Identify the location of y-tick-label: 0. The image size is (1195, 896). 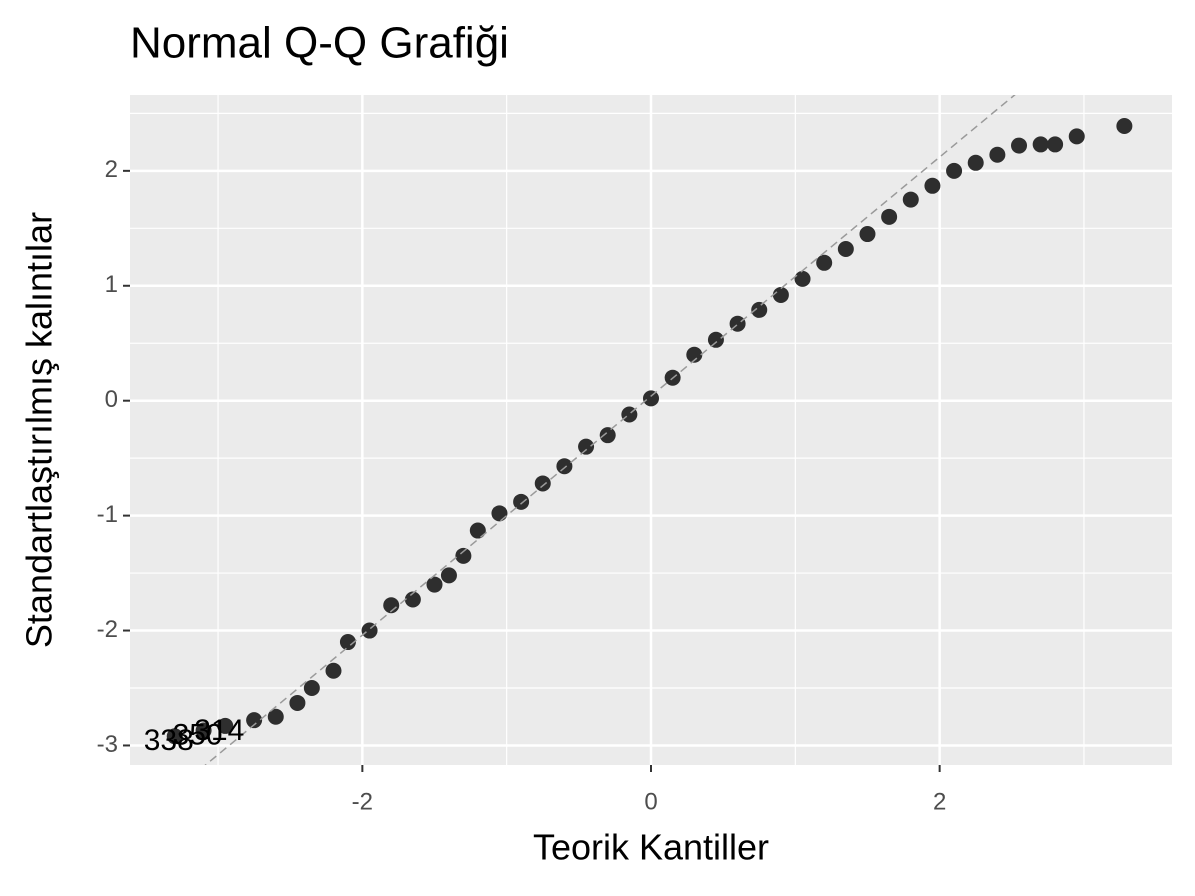
(111, 399).